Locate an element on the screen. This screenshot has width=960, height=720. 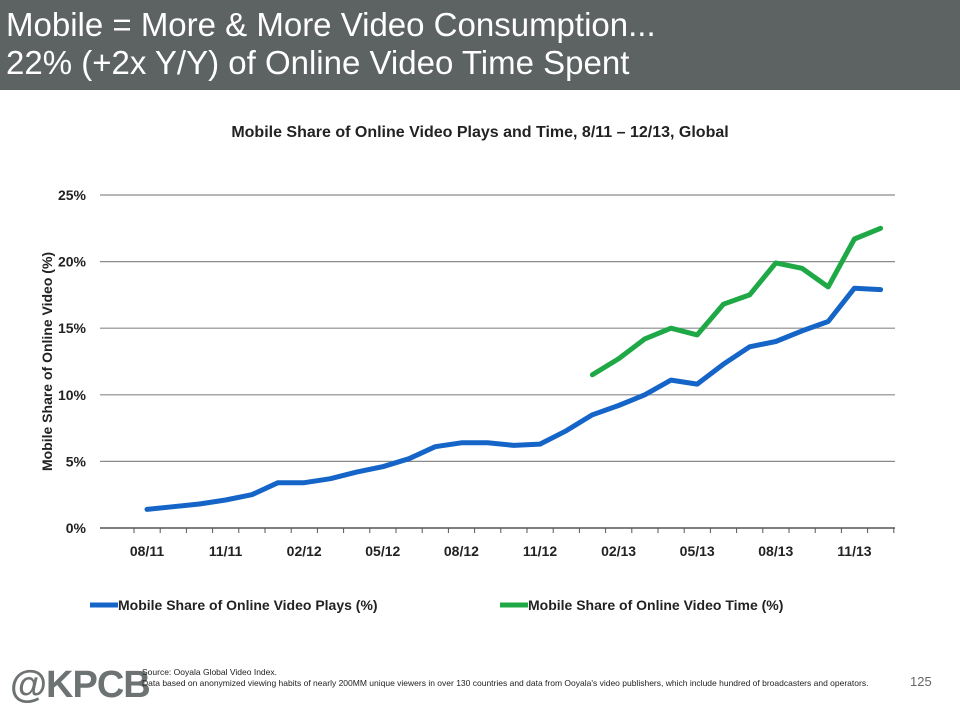
y-tick-label: 0% is located at coordinates (76, 528).